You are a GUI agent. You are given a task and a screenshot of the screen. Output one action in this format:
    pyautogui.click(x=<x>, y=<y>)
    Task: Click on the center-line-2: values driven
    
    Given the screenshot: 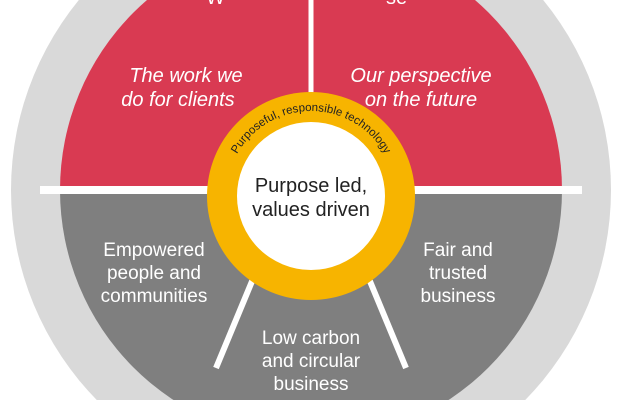 What is the action you would take?
    pyautogui.click(x=311, y=210)
    